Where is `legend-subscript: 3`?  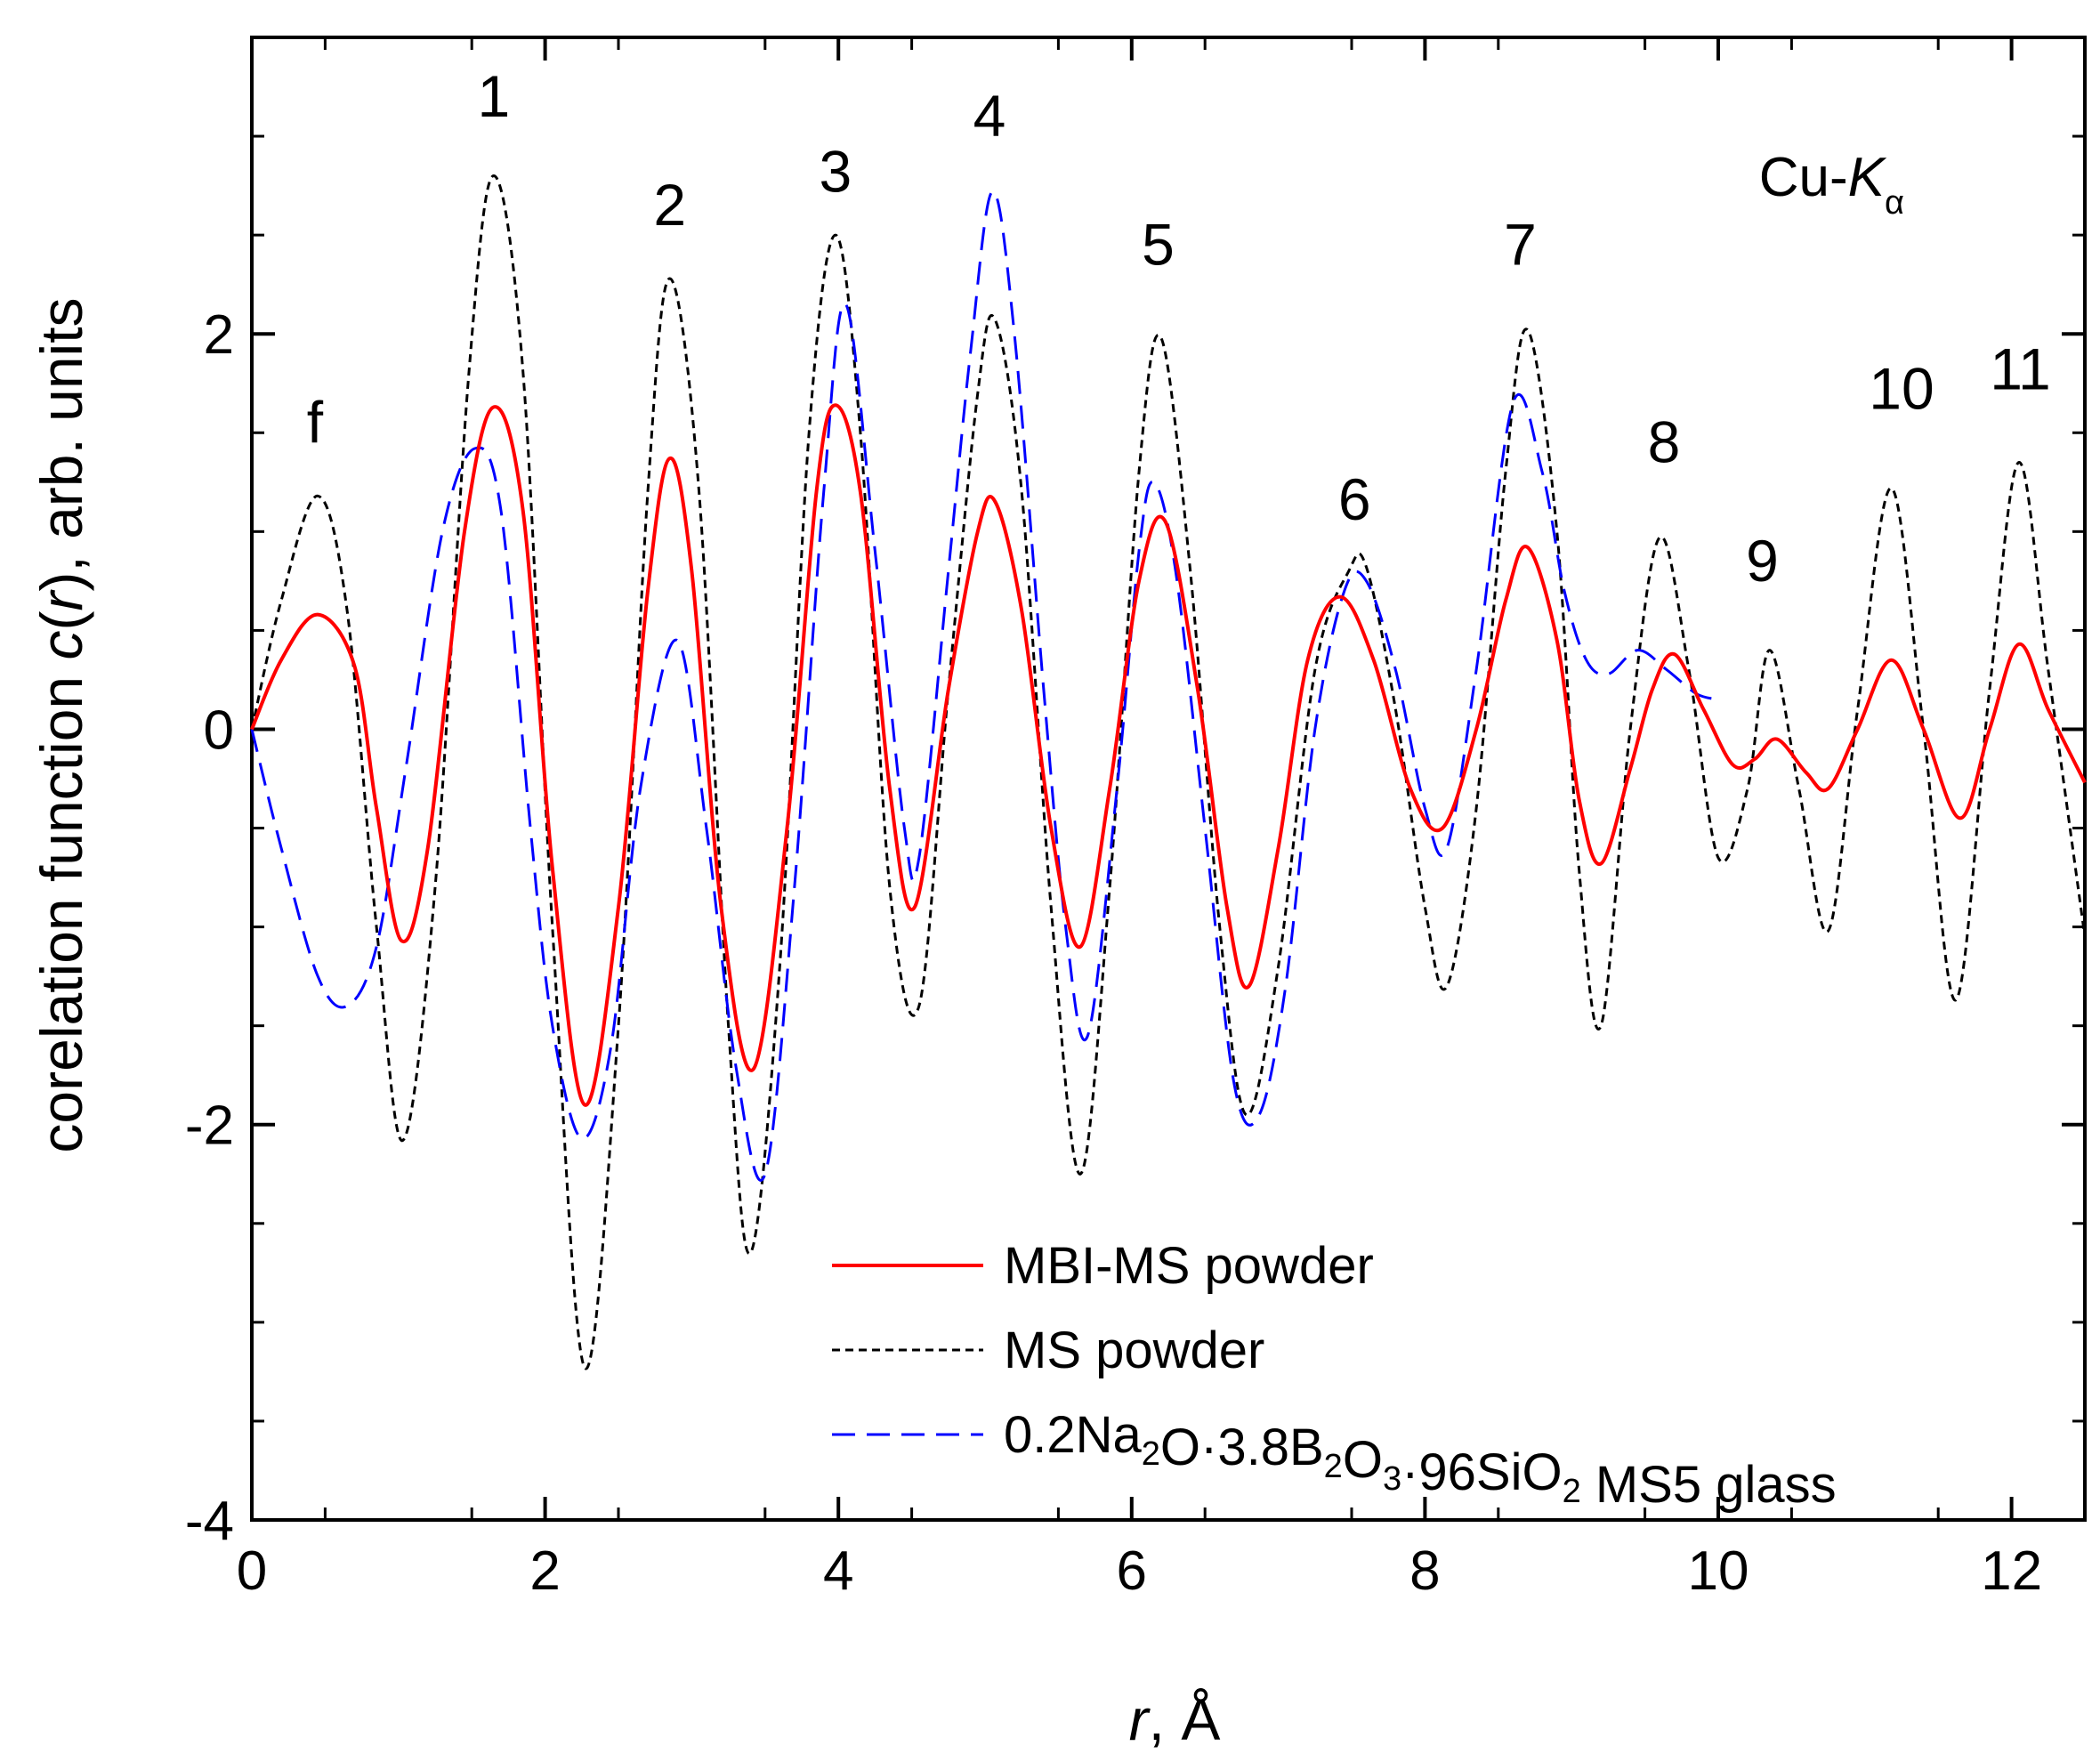
legend-subscript: 3 is located at coordinates (1392, 1479).